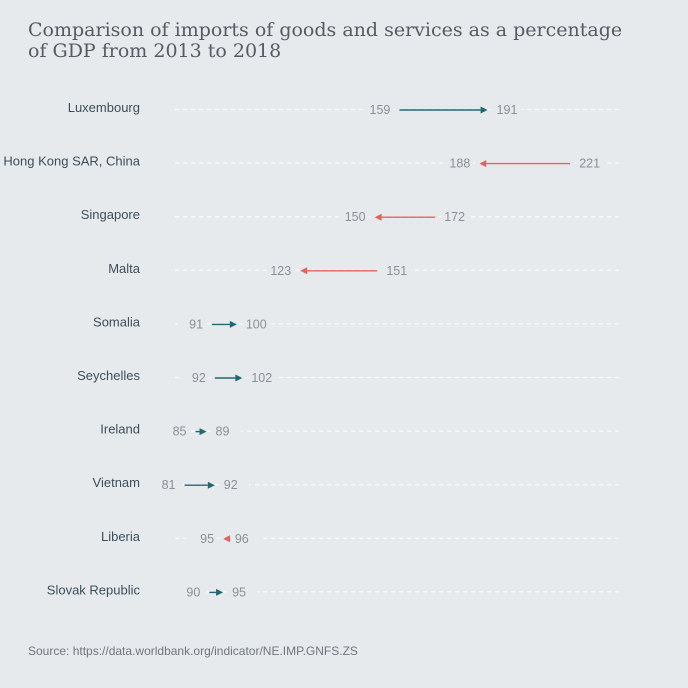  I want to click on value-label-high-slovak-republic: 95, so click(239, 592).